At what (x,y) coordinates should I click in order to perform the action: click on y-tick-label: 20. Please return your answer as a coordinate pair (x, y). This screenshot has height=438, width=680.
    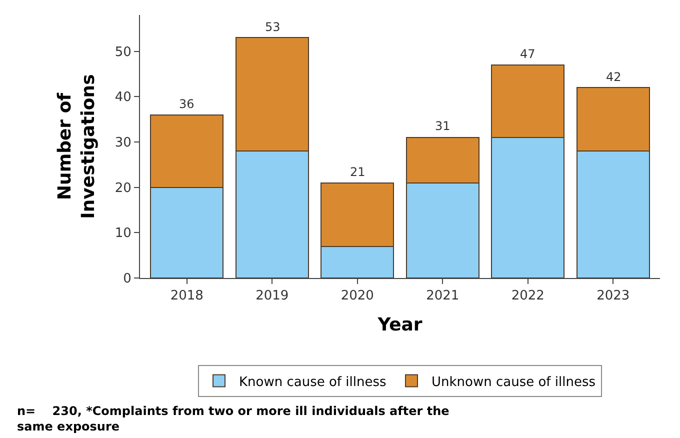
    Looking at the image, I should click on (123, 188).